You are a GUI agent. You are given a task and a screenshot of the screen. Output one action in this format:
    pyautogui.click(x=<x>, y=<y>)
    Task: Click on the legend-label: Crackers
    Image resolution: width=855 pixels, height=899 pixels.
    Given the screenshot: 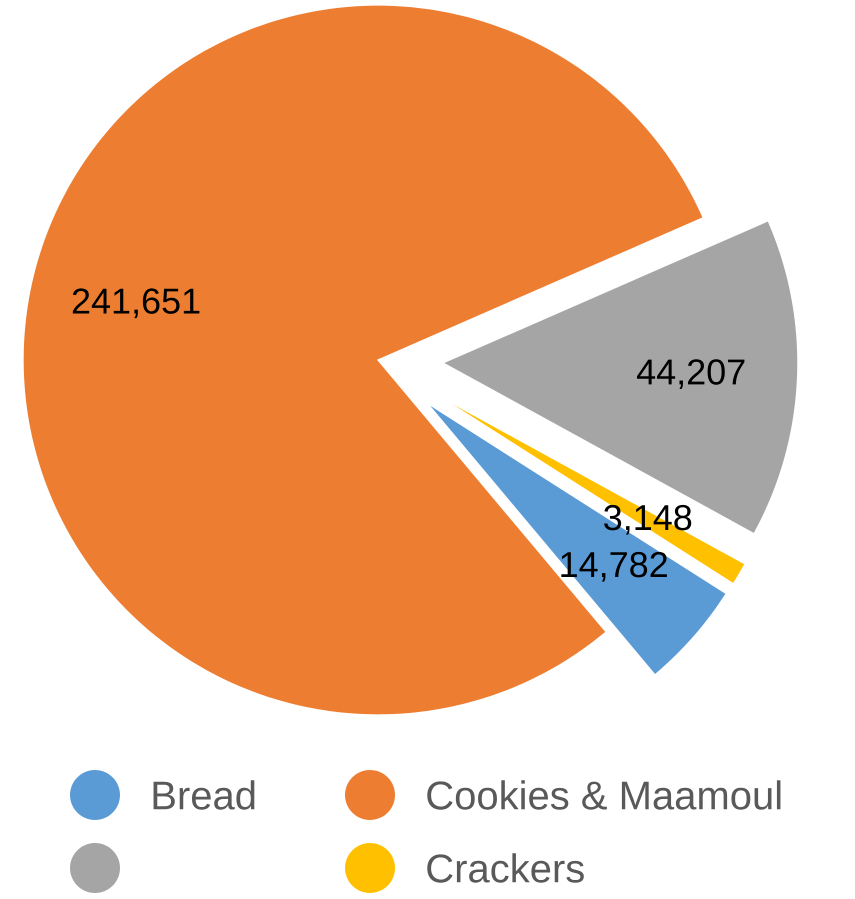 What is the action you would take?
    pyautogui.click(x=505, y=868)
    